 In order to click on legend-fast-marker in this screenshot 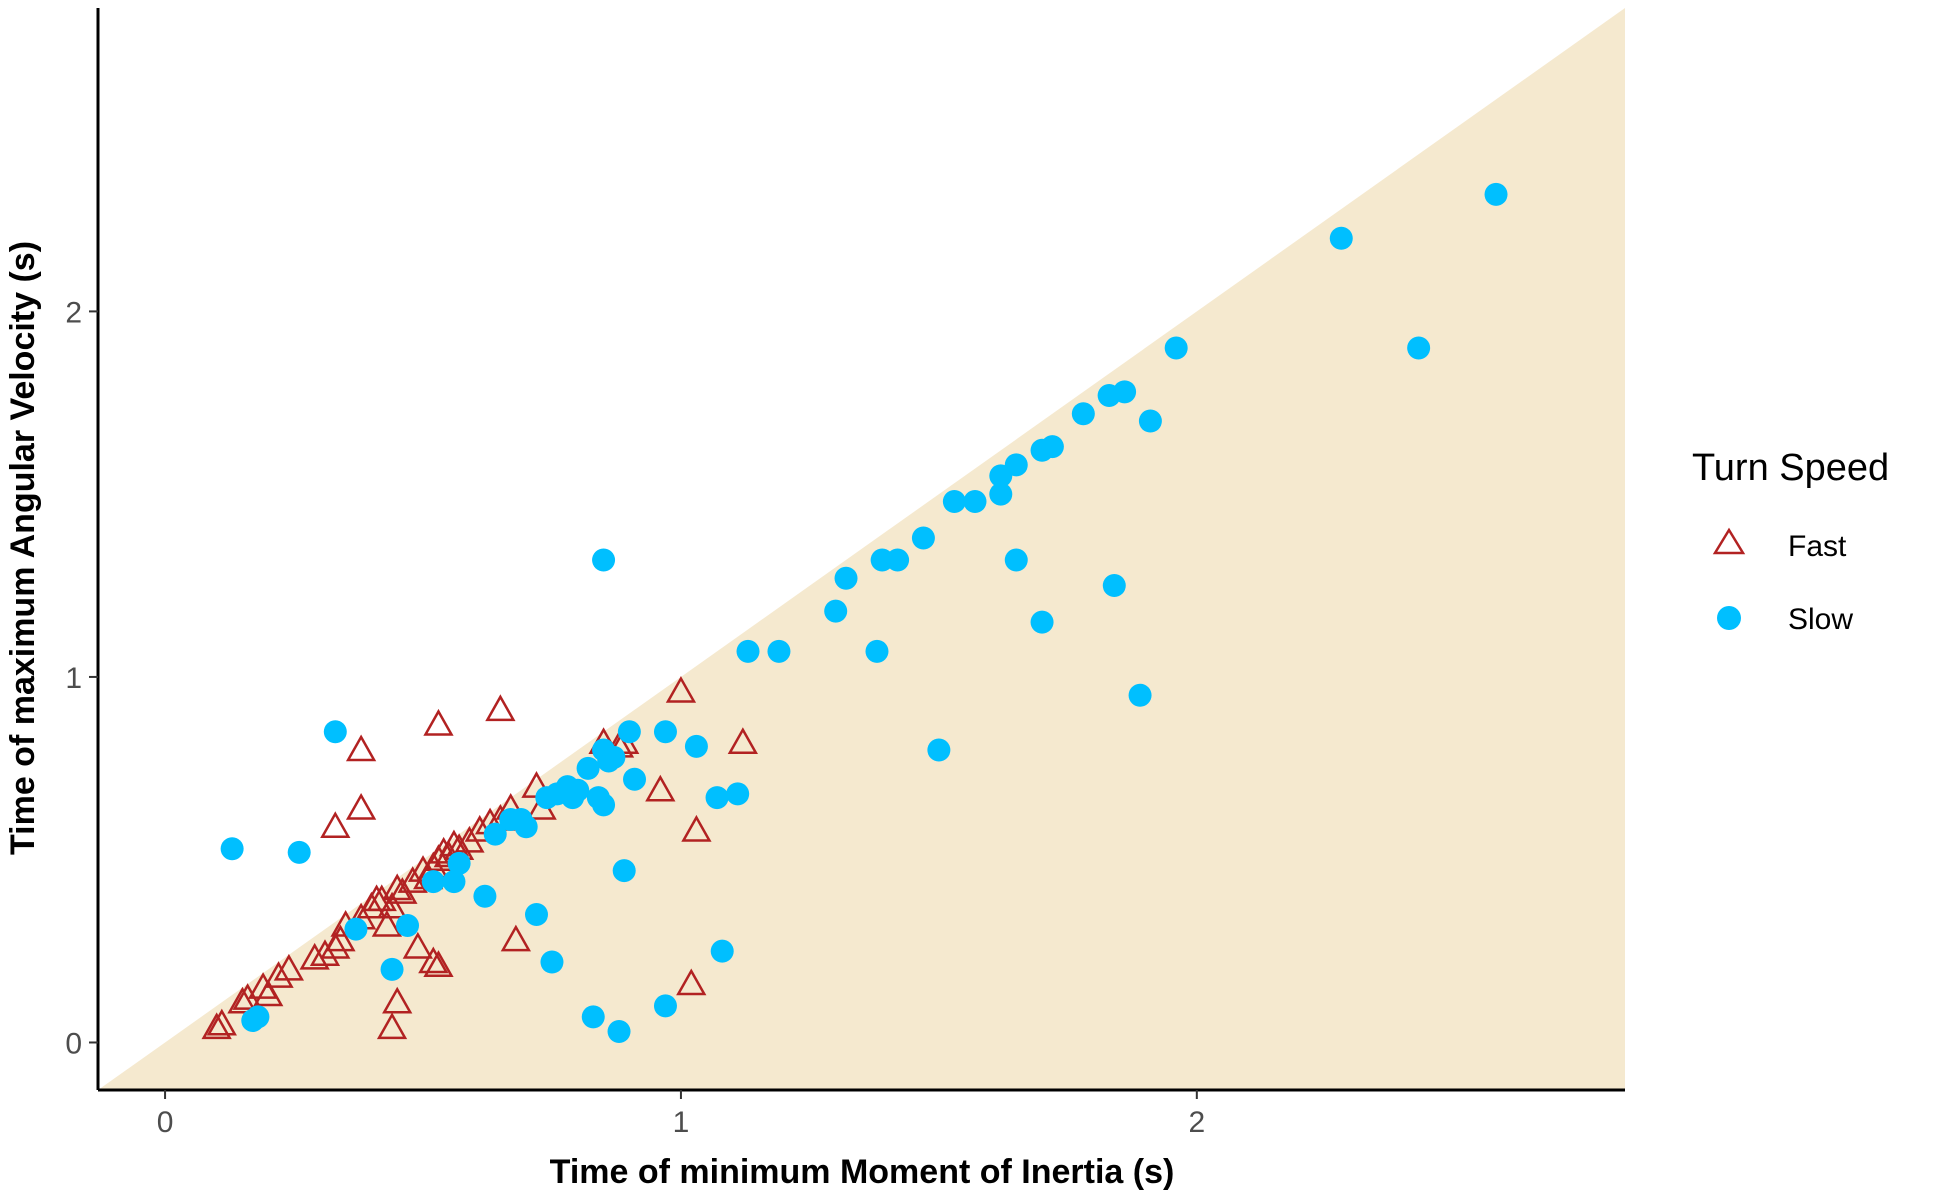, I will do `click(1729, 541)`.